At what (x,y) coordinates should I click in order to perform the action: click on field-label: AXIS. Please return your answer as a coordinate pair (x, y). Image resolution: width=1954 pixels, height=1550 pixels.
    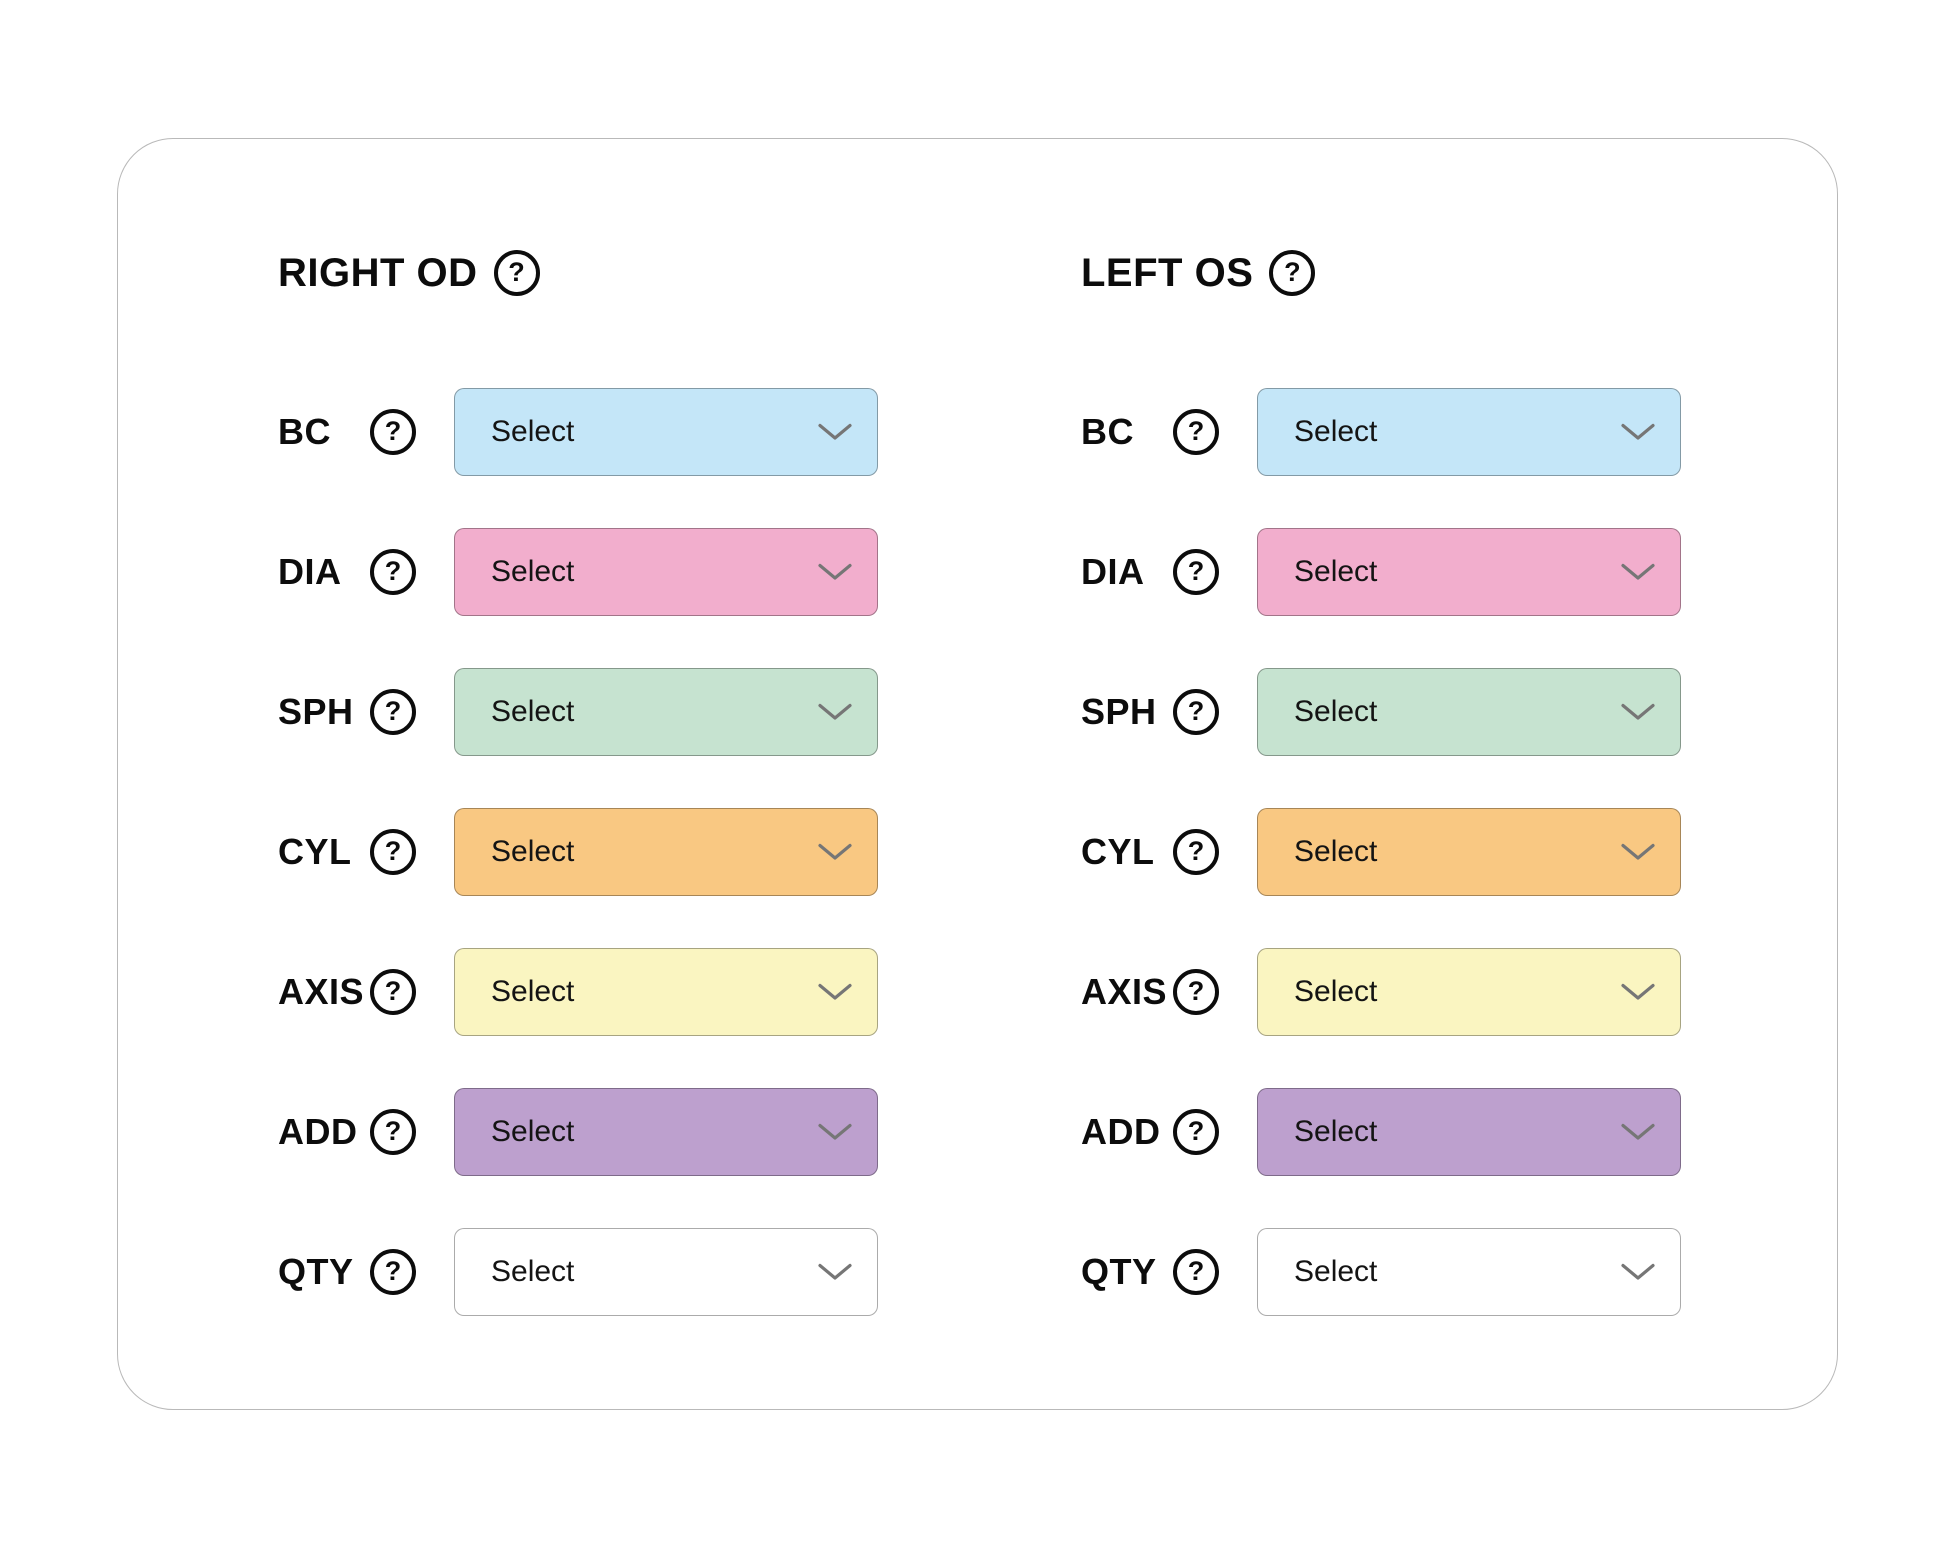
    Looking at the image, I should click on (321, 991).